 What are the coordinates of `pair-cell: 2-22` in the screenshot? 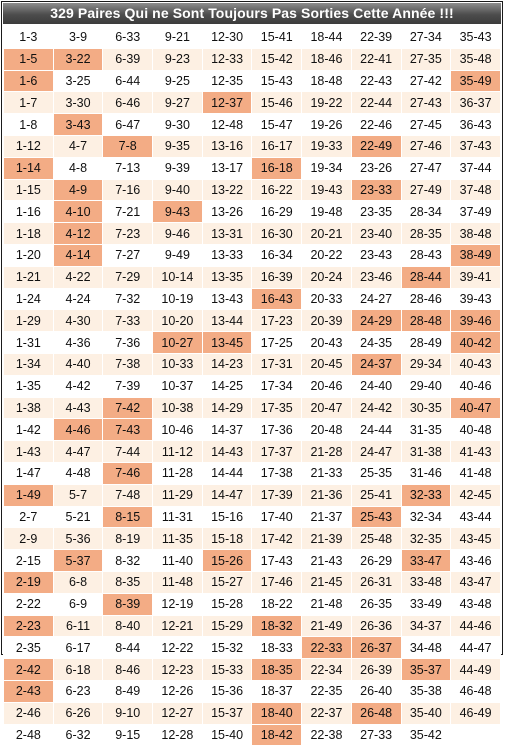 It's located at (28, 604).